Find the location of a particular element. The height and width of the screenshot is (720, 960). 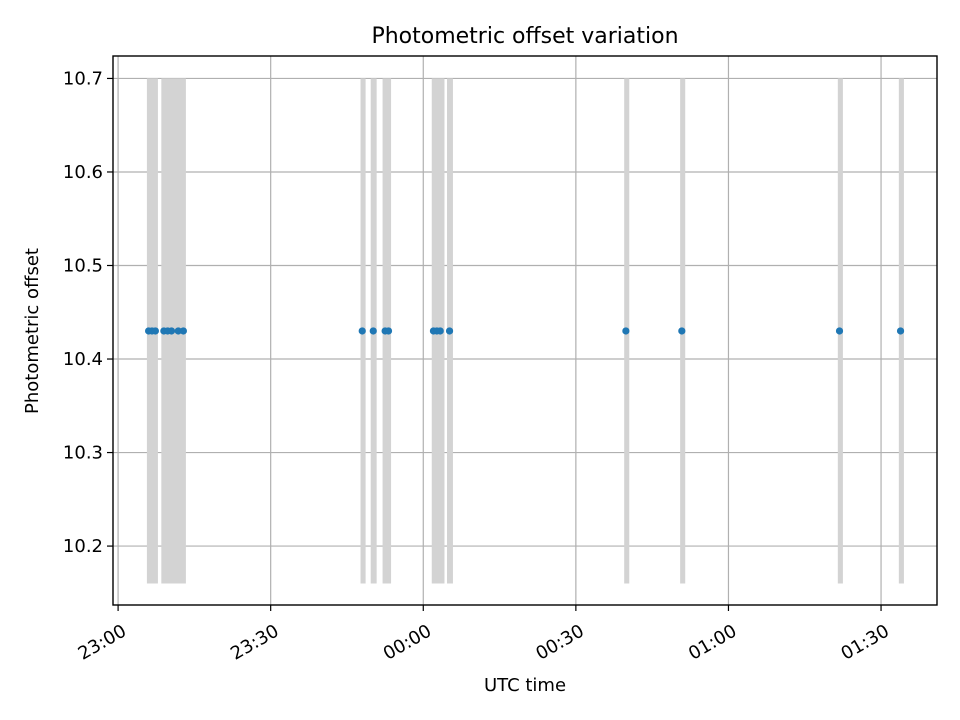

y-axis-ticks: 10.2 10.3 10.4 10.5 10.6 10.7 is located at coordinates (88, 312).